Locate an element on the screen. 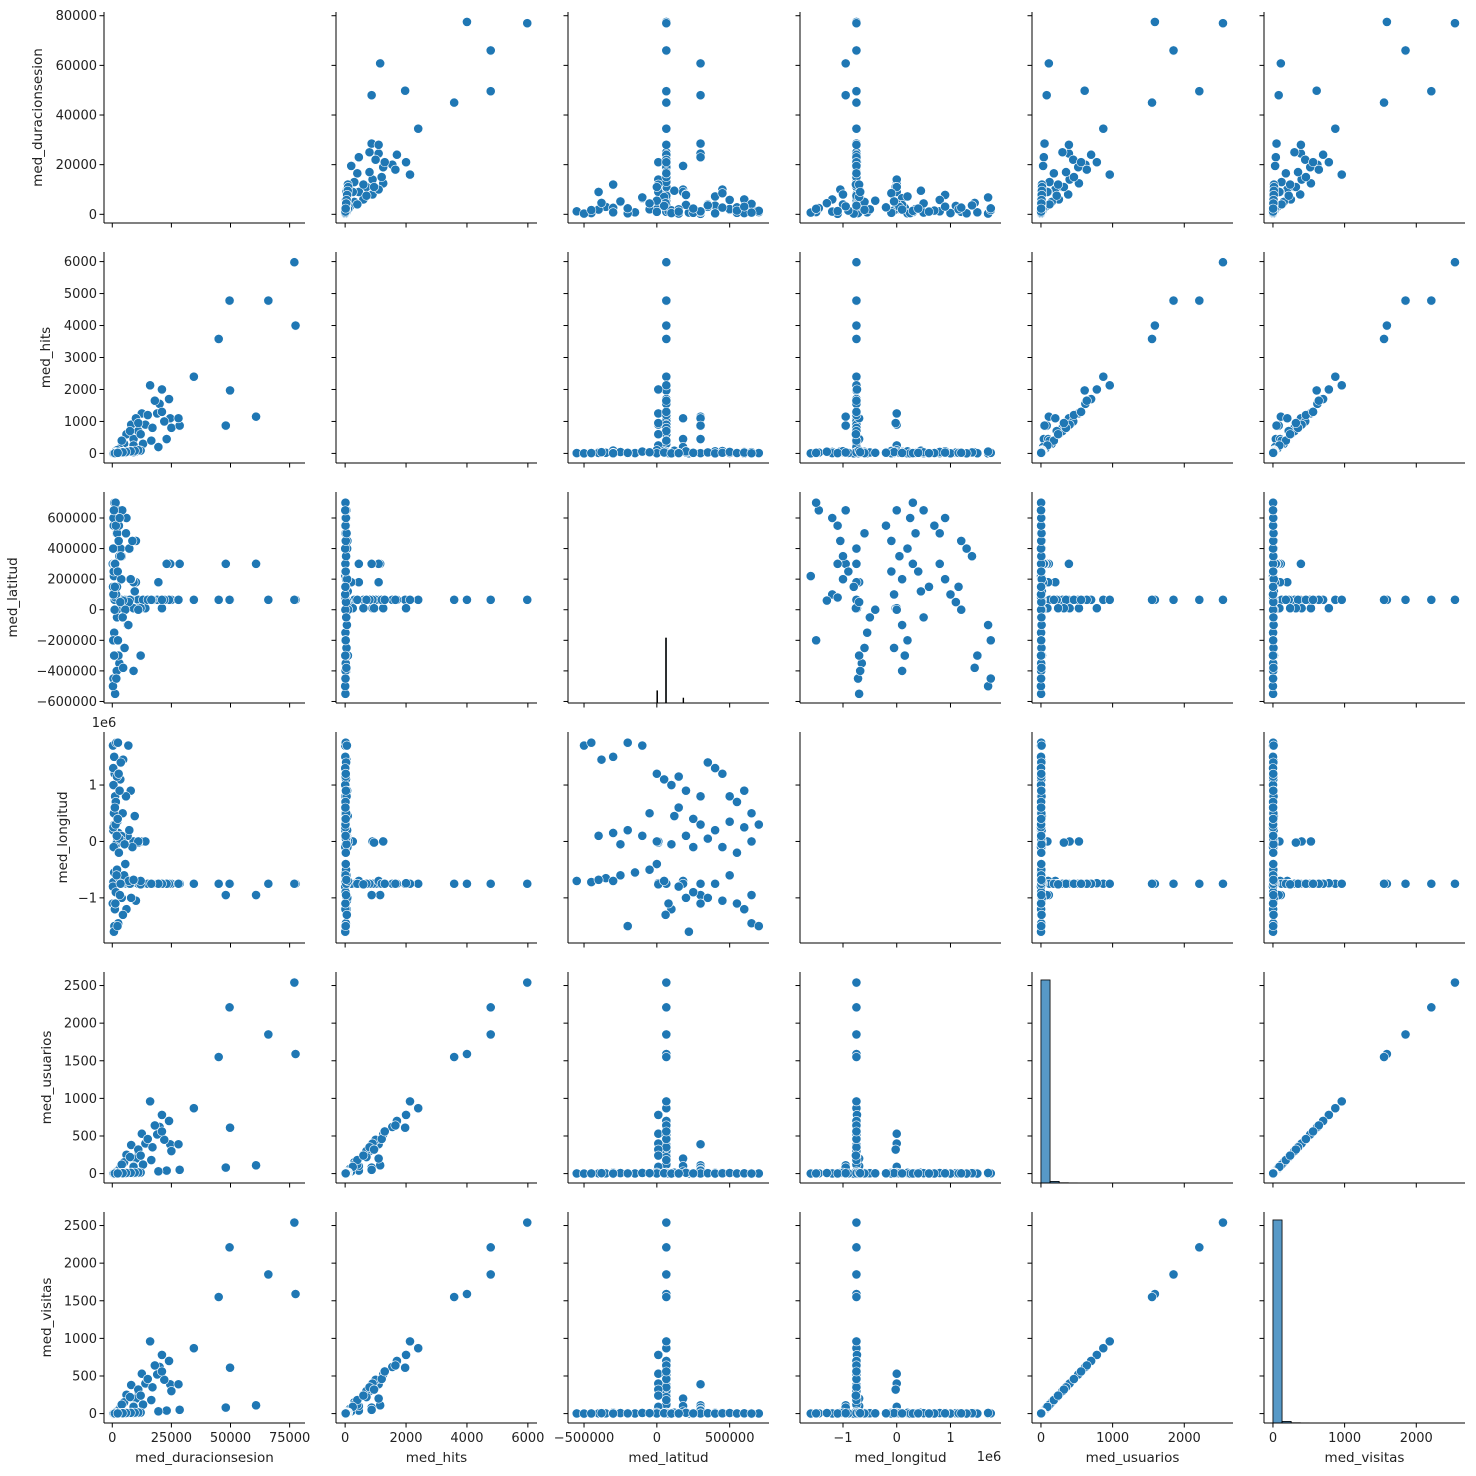 This screenshot has height=1476, width=1476. panel-med_duracionsesion-vs-med_longitud is located at coordinates (898, 120).